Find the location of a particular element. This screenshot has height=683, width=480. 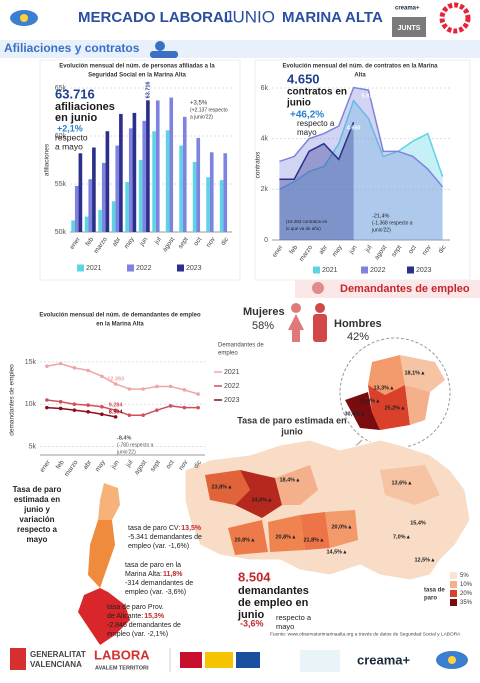

kpi-text: respecto a is located at coordinates (316, 123).